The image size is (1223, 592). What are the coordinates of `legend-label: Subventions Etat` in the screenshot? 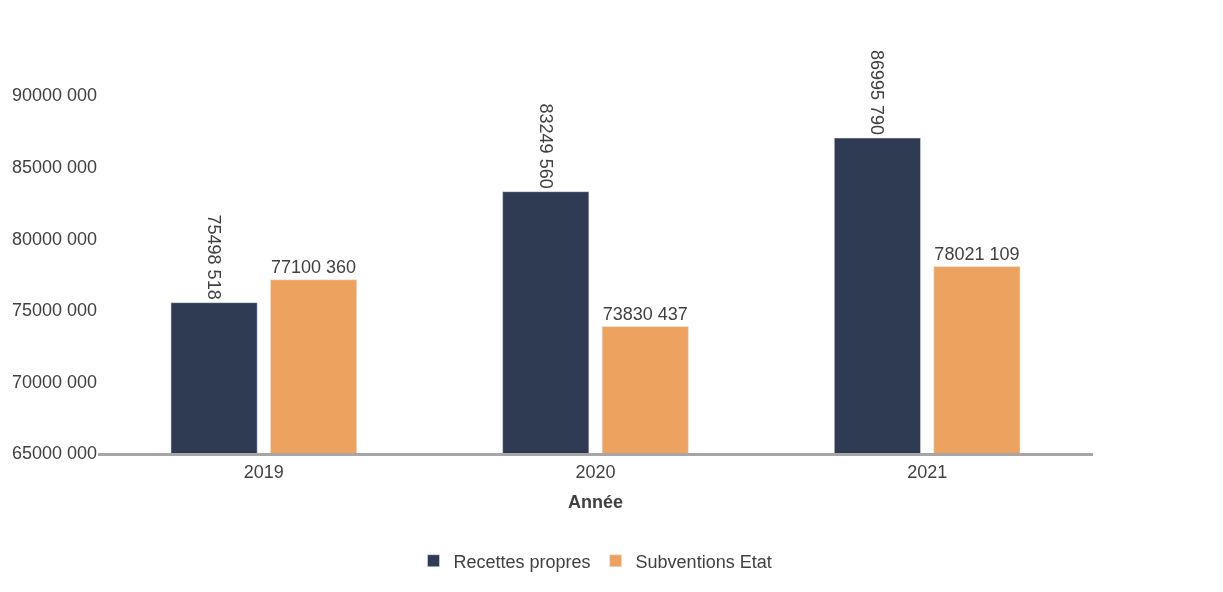 It's located at (703, 561).